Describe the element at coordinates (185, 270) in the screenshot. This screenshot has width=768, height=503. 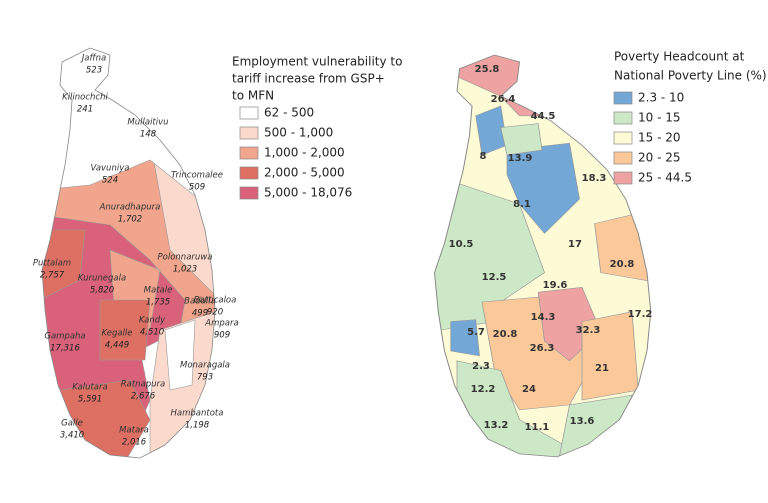
I see `district-value: 1,023` at that location.